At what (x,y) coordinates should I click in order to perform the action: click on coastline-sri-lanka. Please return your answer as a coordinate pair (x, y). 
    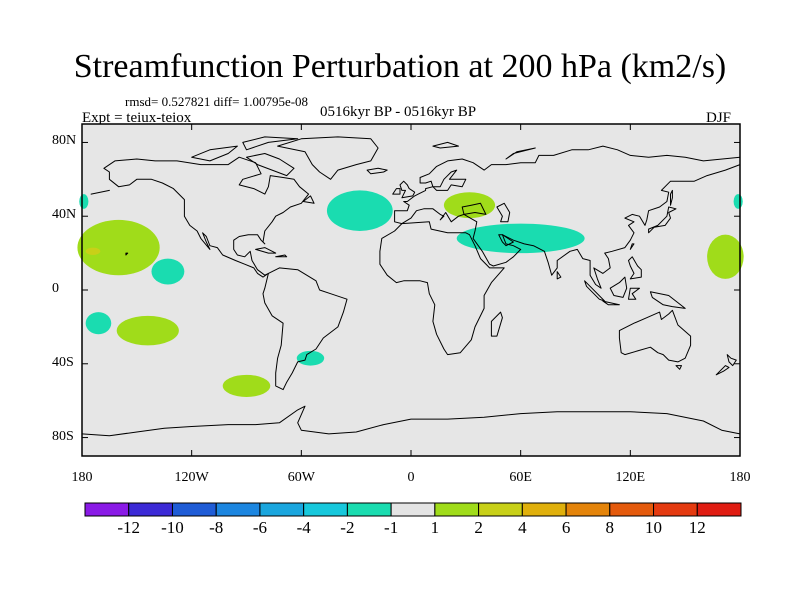
    Looking at the image, I should click on (559, 275).